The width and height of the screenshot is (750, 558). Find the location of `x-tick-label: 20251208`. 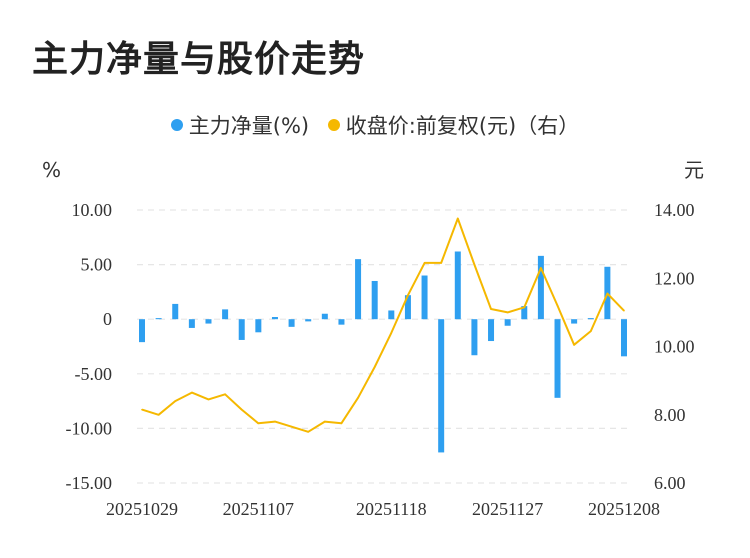

x-tick-label: 20251208 is located at coordinates (624, 509).